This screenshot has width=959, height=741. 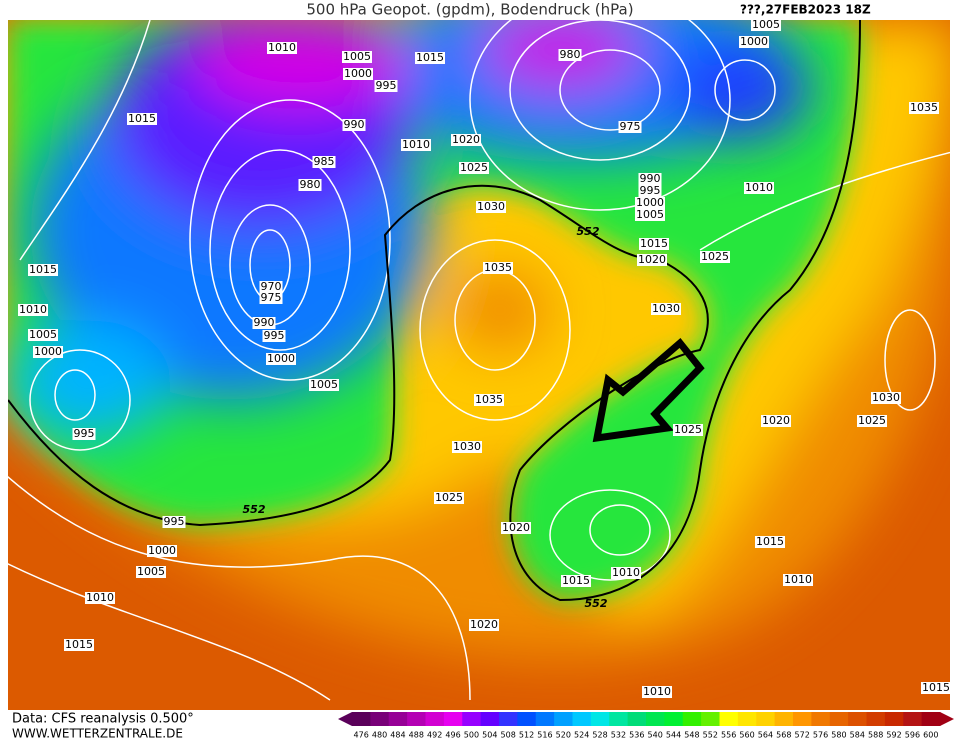 I want to click on isobar-label: 990, so click(x=650, y=178).